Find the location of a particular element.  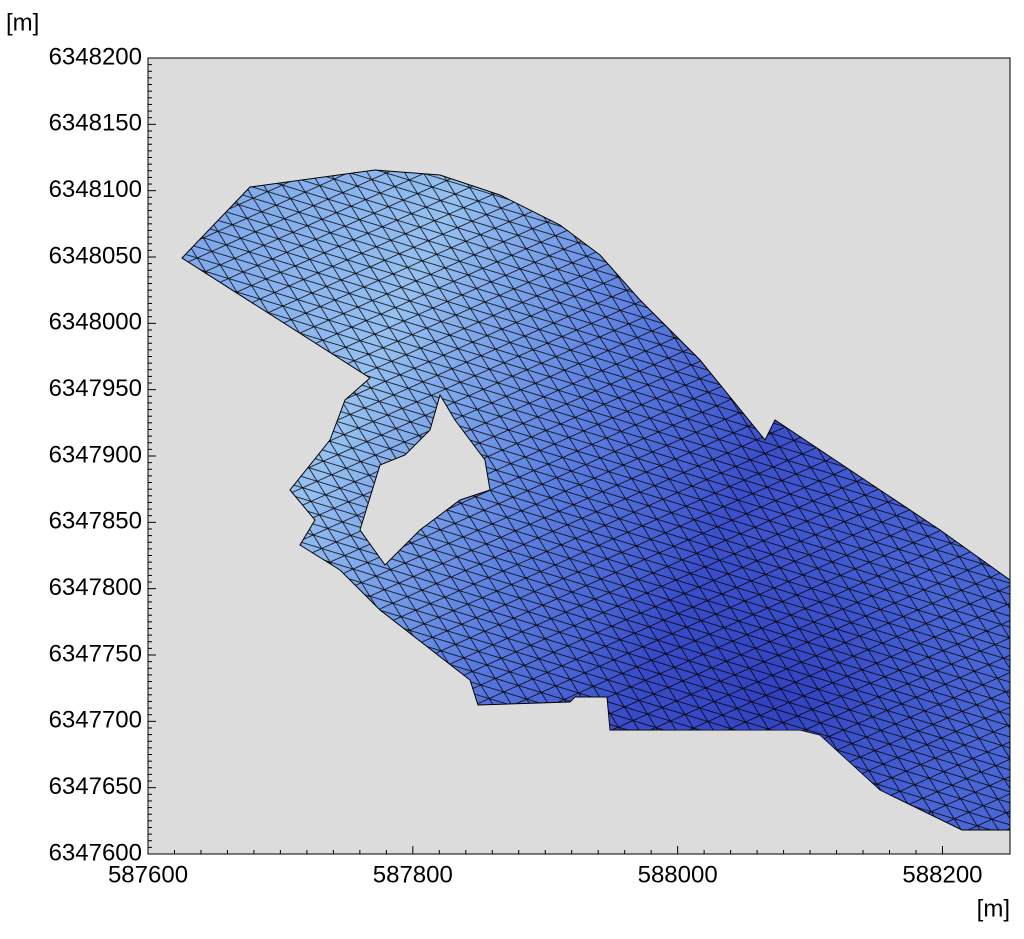

y-tick-label: 6348050 is located at coordinates (95, 255).